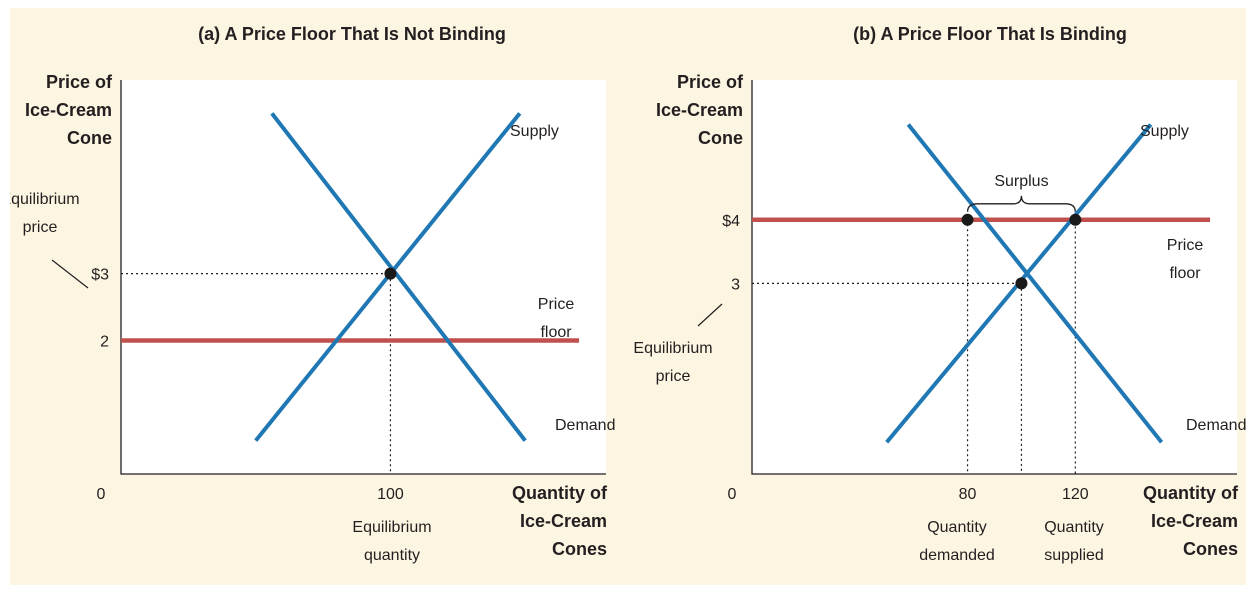 The image size is (1251, 591). What do you see at coordinates (957, 555) in the screenshot?
I see `quantity-demanded-label-b-line-2: demanded` at bounding box center [957, 555].